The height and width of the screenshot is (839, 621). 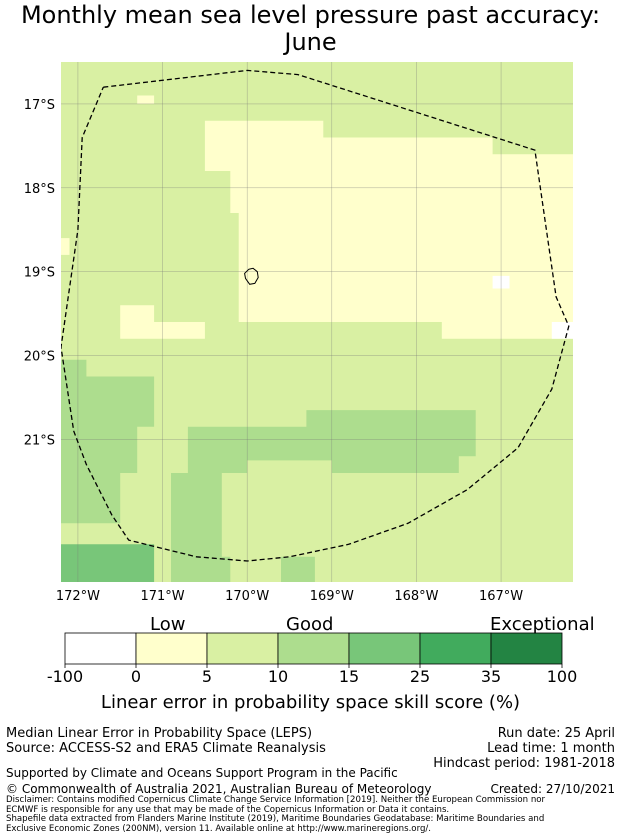 I want to click on lon-tick-label: 172°W, so click(x=78, y=596).